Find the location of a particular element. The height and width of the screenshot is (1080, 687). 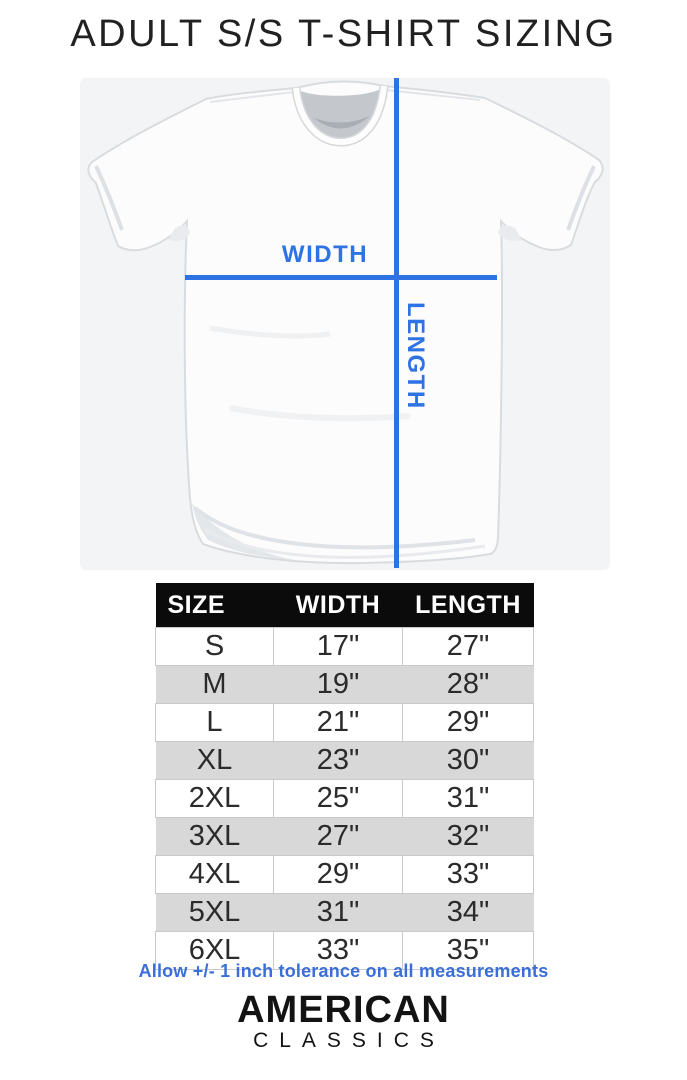

header-width: WIDTH is located at coordinates (338, 605).